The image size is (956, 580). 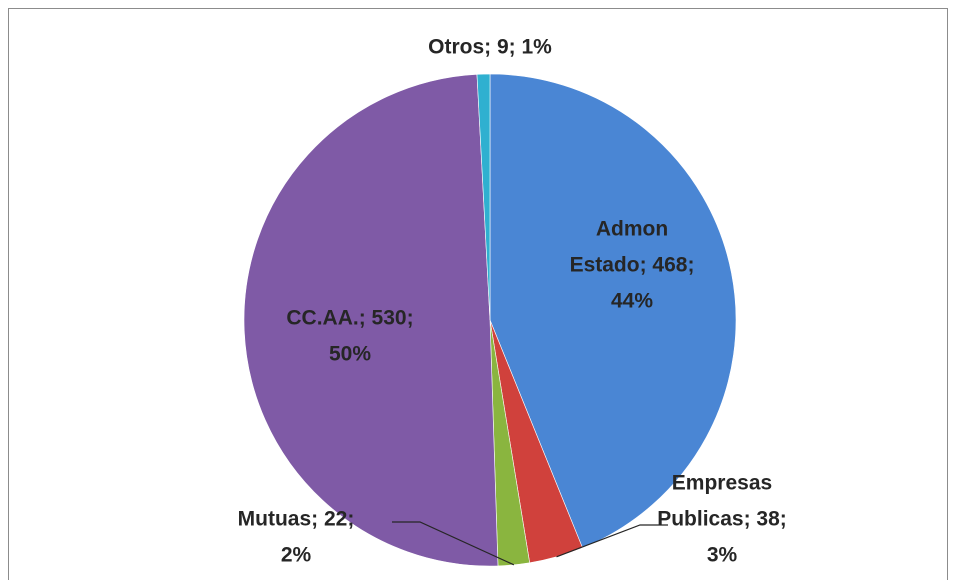 What do you see at coordinates (632, 265) in the screenshot?
I see `data-label: Estado; 468;` at bounding box center [632, 265].